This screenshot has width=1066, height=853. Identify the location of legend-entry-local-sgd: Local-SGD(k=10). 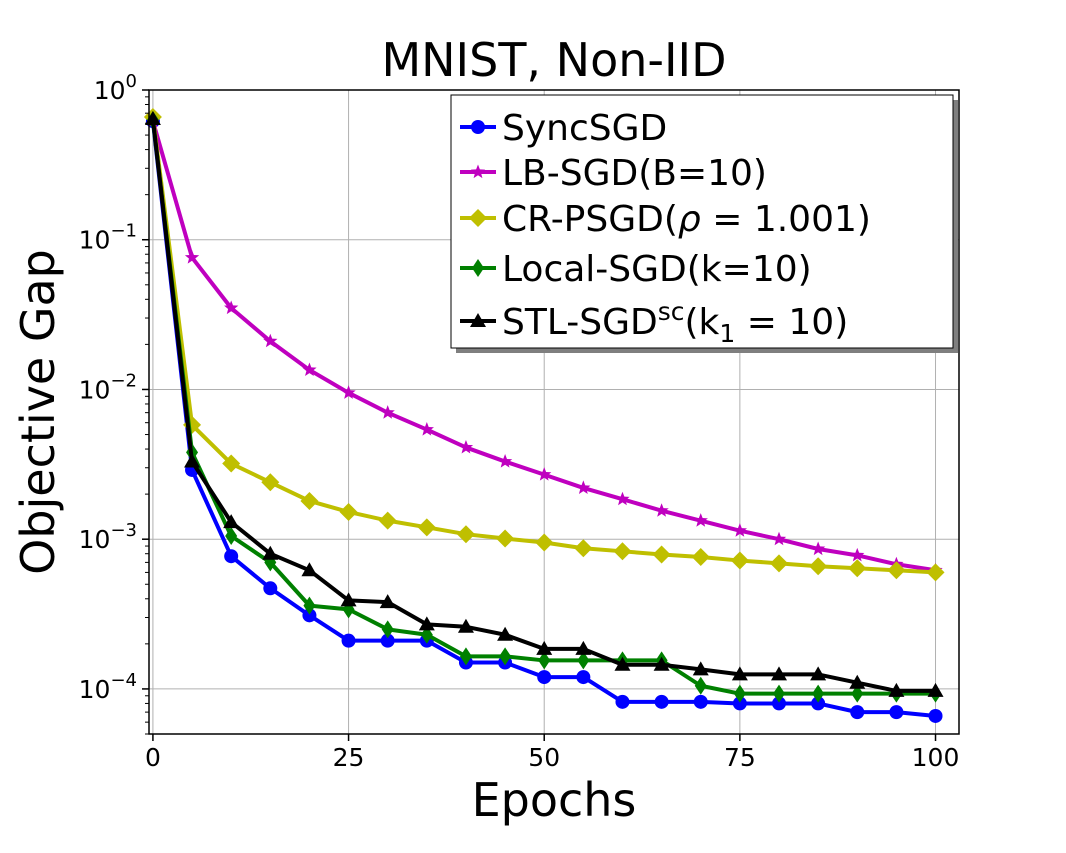
(636, 269).